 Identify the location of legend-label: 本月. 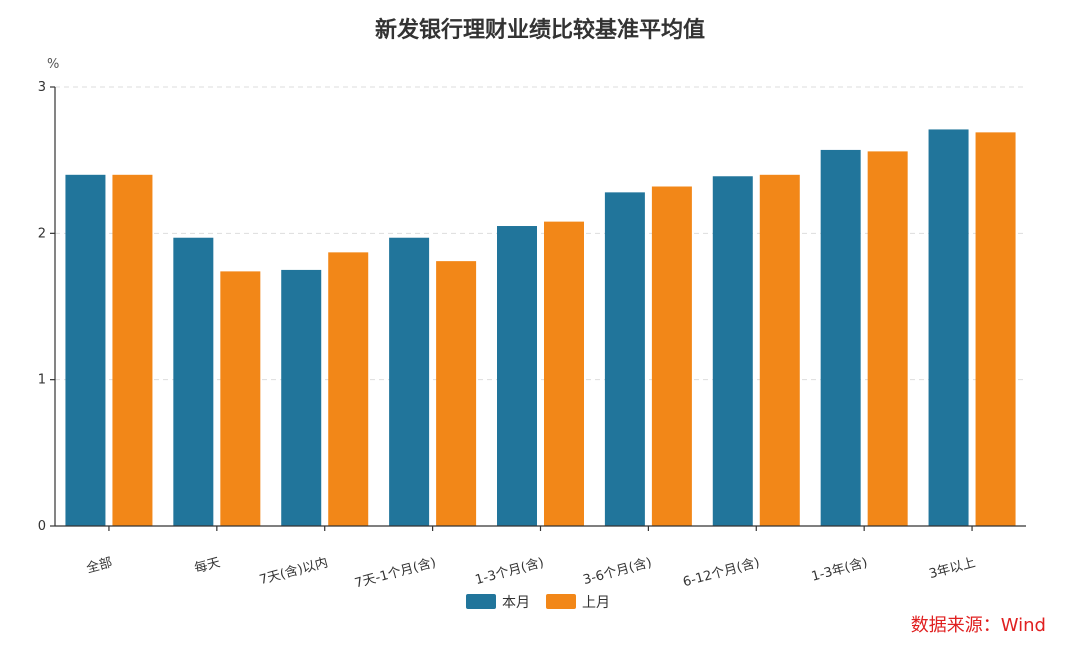
(516, 603).